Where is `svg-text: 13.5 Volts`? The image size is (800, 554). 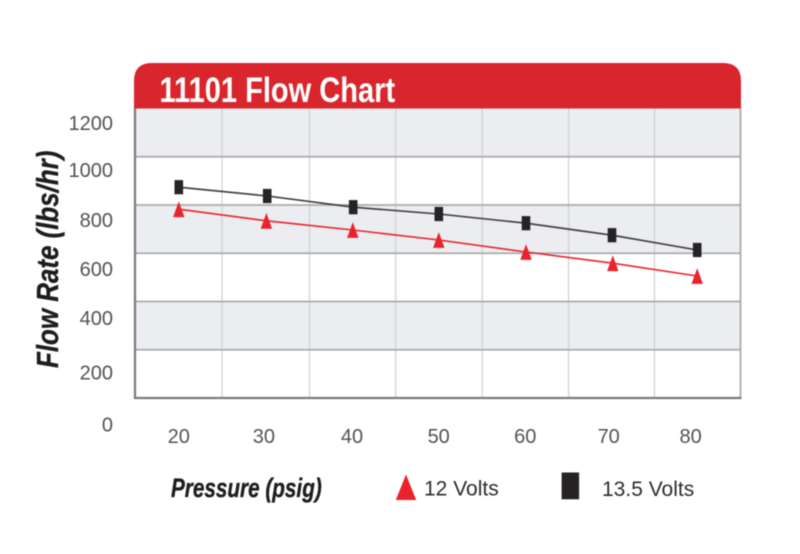
svg-text: 13.5 Volts is located at coordinates (648, 489).